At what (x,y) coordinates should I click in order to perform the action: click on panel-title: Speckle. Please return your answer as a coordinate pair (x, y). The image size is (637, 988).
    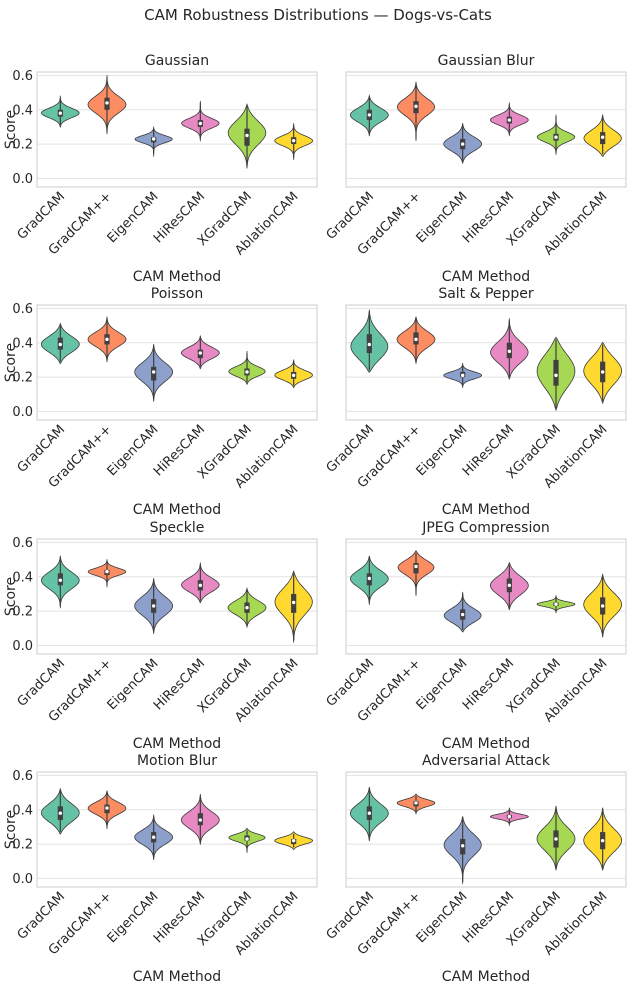
    Looking at the image, I should click on (177, 528).